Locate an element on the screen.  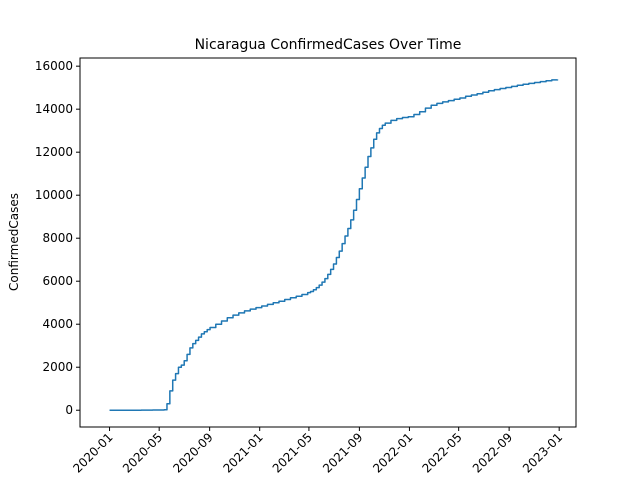
y-axis-label: ConfirmedCases is located at coordinates (14, 242).